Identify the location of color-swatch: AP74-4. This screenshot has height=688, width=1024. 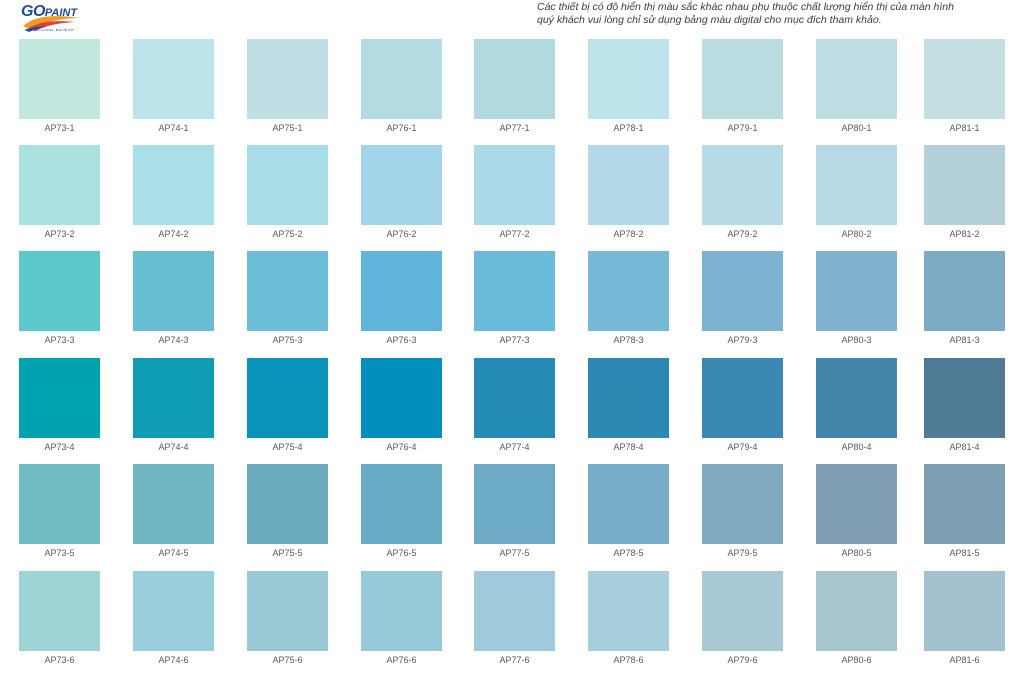
(173, 405).